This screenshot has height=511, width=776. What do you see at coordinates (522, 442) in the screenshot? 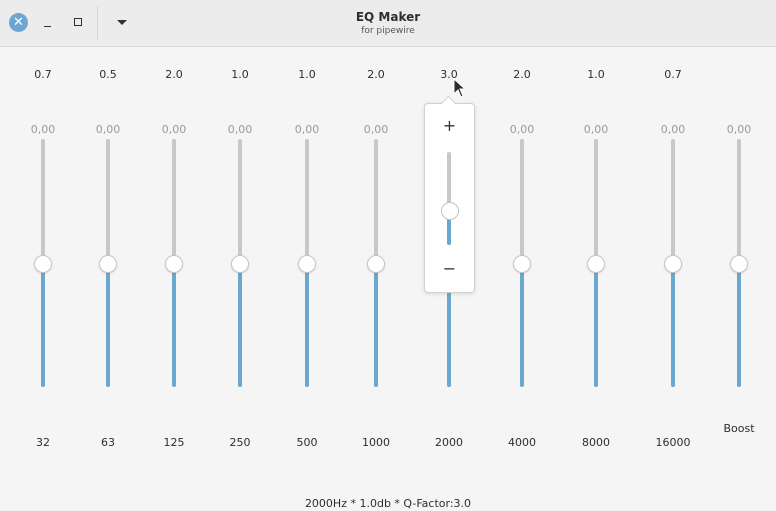
I see `frequency-label: 4000` at bounding box center [522, 442].